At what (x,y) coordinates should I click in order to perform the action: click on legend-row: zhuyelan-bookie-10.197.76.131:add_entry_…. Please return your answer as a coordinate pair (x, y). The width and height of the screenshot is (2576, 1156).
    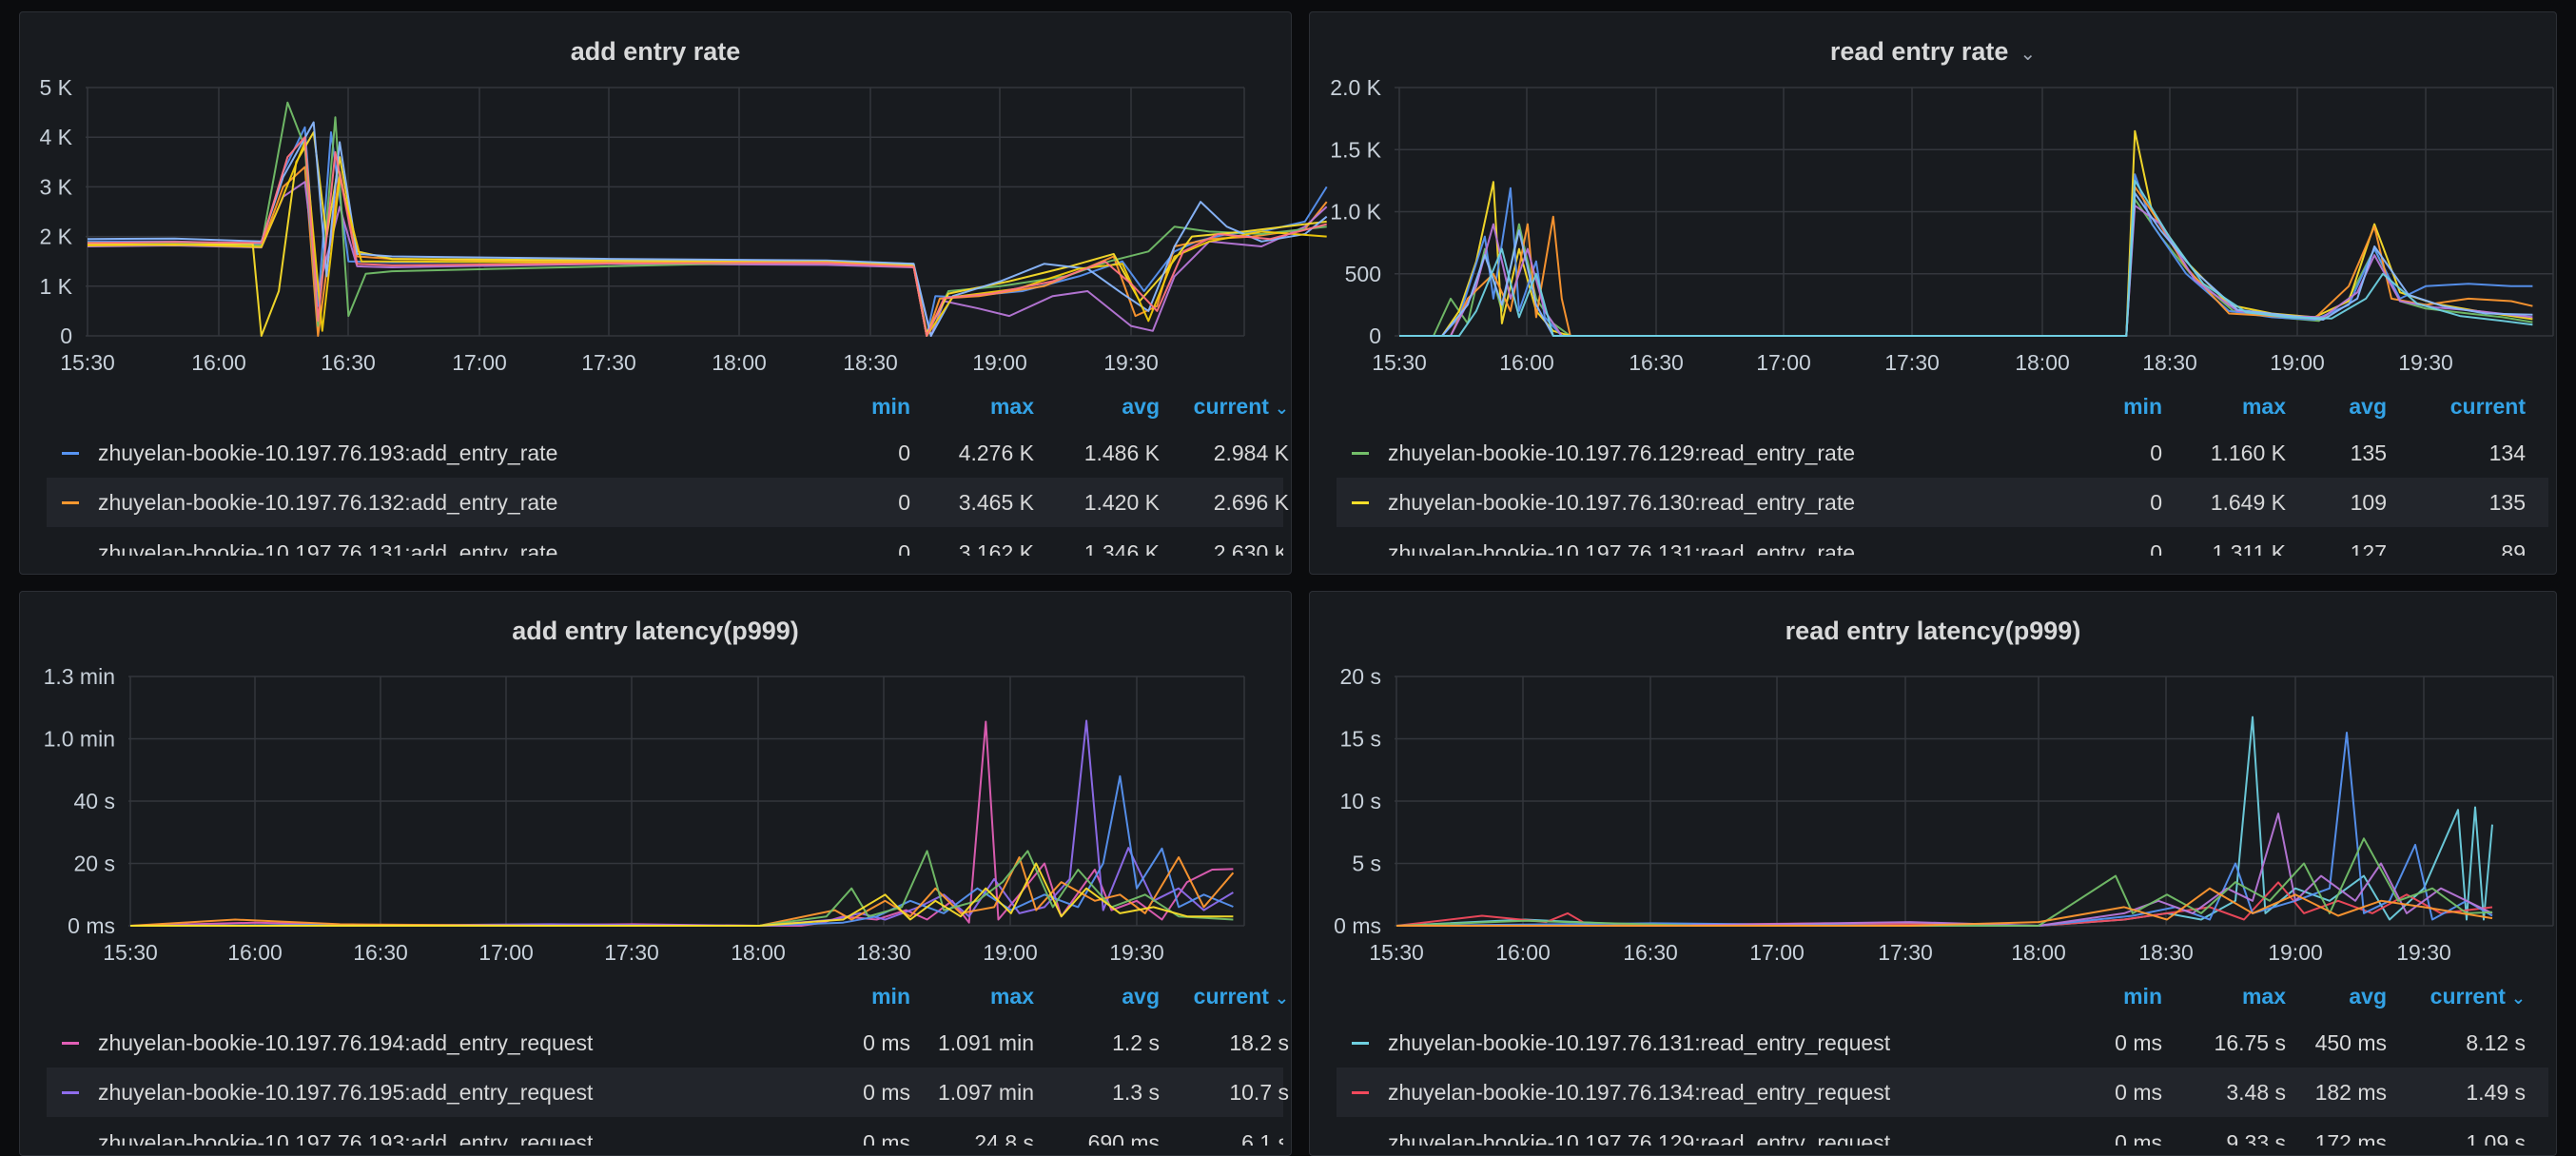
    Looking at the image, I should click on (665, 541).